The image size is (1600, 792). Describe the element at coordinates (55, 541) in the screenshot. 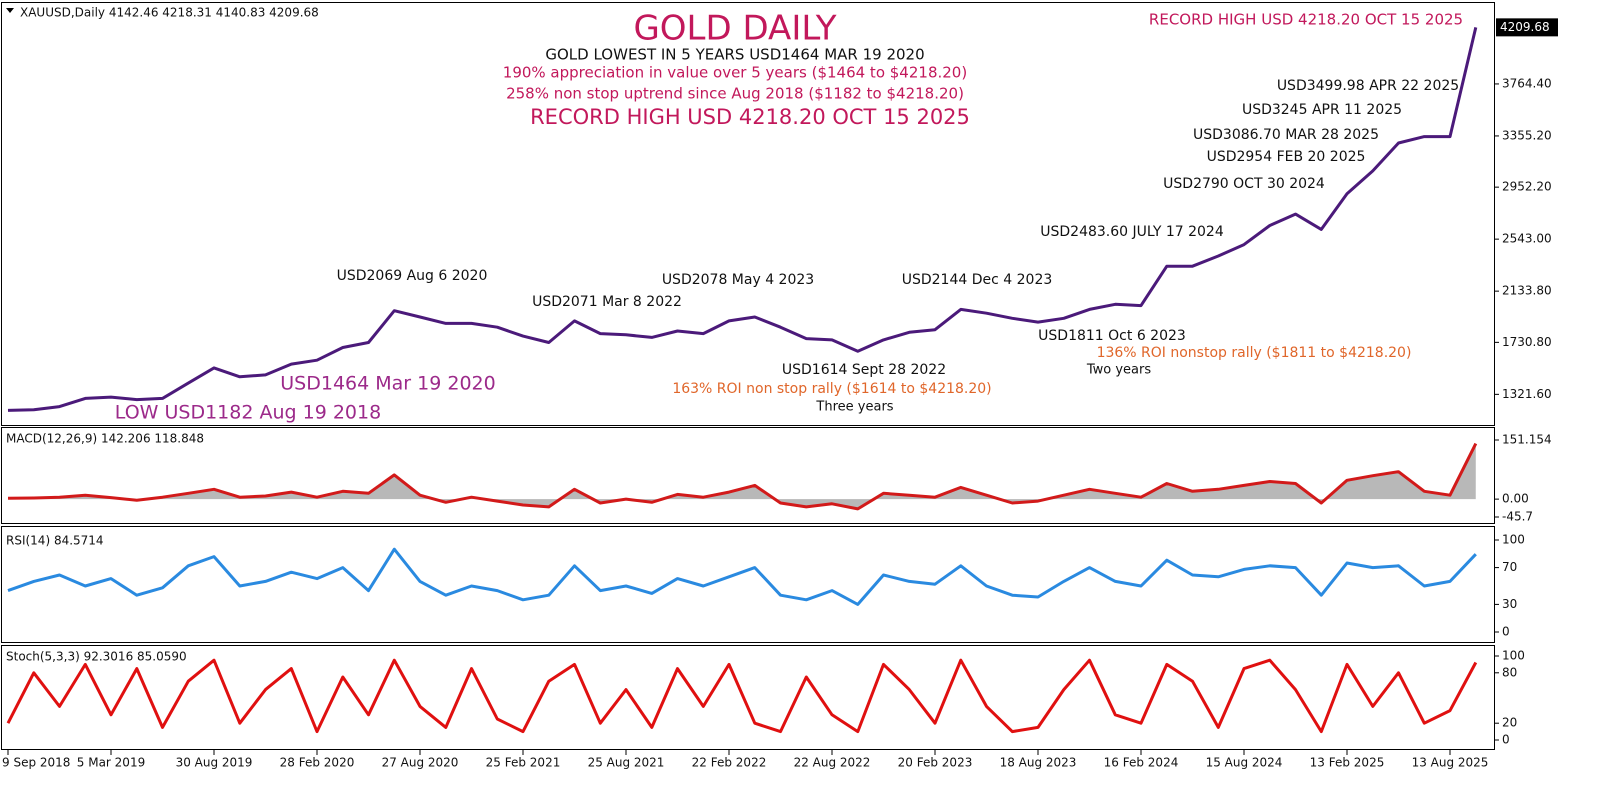

I see `pane-title: RSI(14) 84.5714` at that location.